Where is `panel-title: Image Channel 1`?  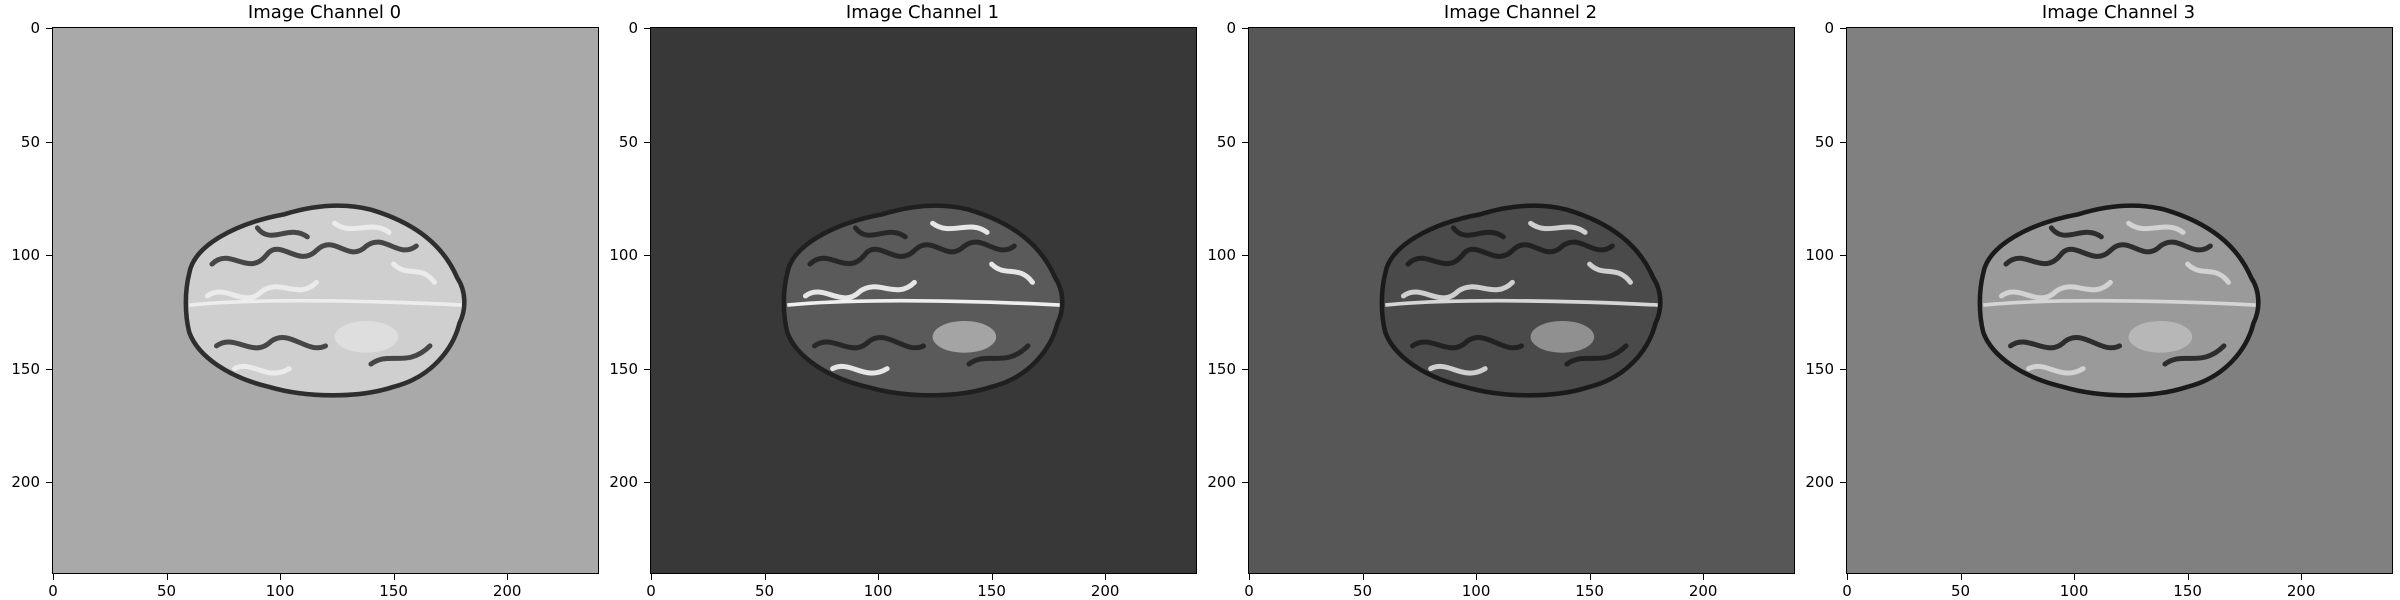 panel-title: Image Channel 1 is located at coordinates (922, 12).